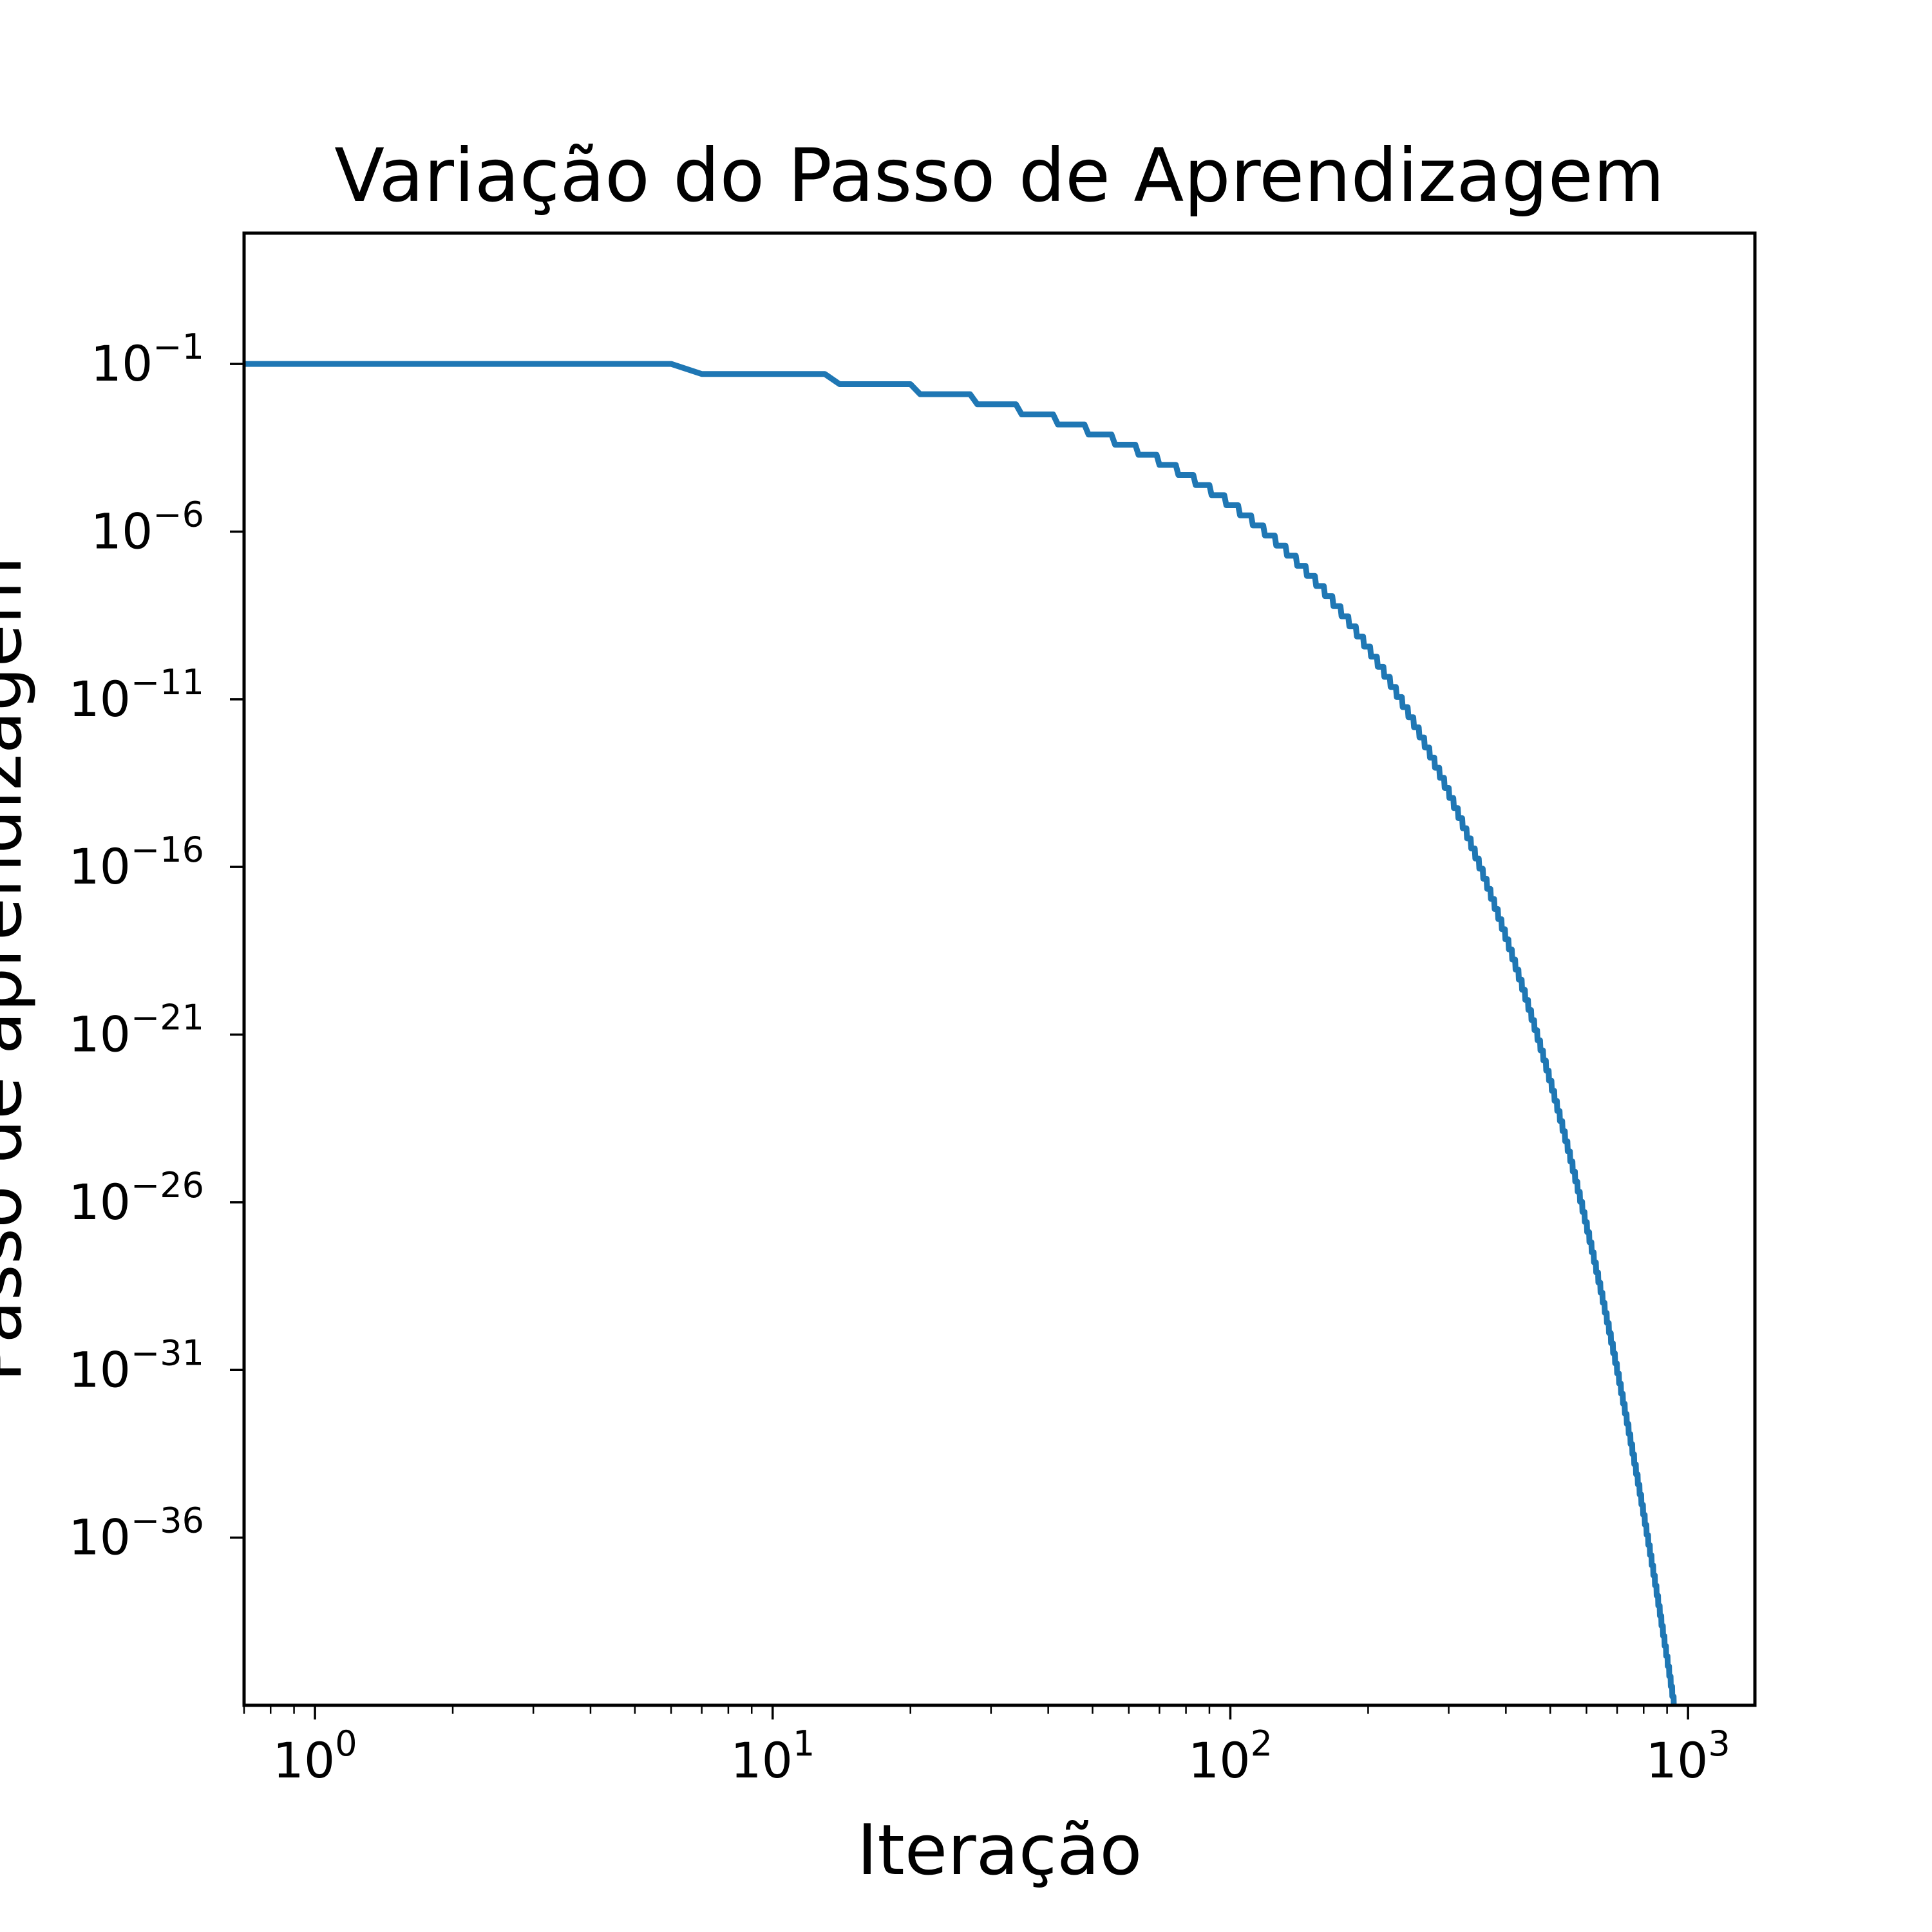  I want to click on y-tick-label-6: 10⁻³¹, so click(136, 1365).